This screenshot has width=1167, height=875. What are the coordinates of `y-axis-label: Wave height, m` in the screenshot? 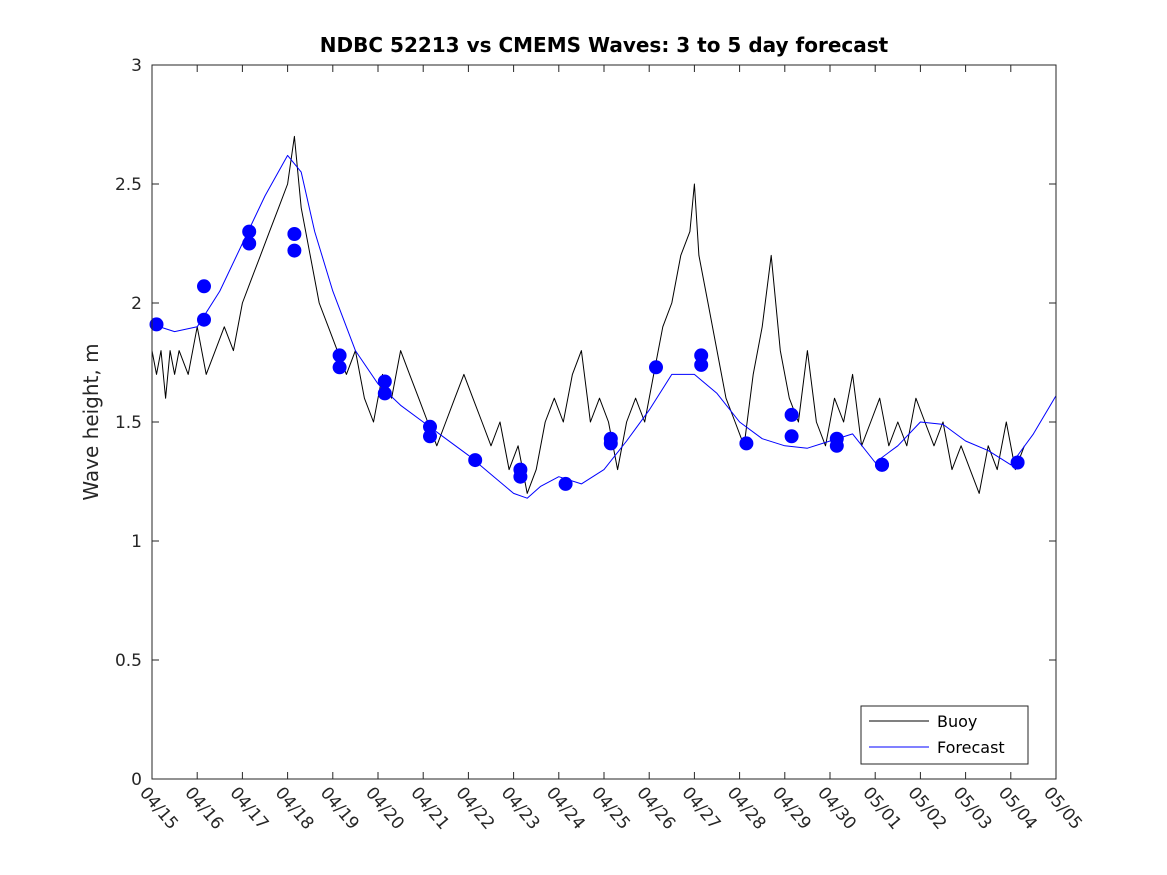 It's located at (91, 421).